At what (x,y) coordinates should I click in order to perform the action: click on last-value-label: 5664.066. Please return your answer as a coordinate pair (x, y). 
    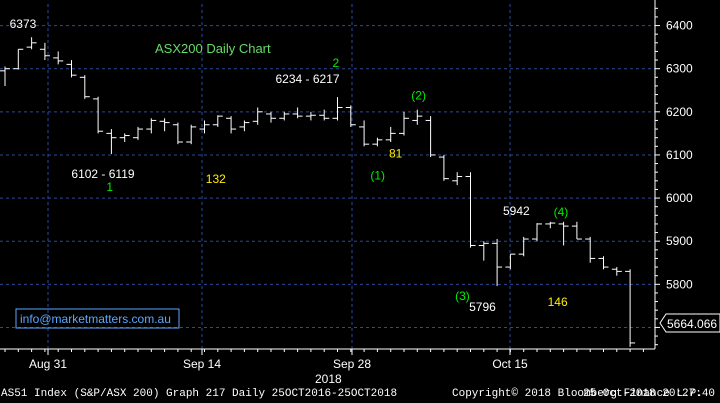
    Looking at the image, I should click on (692, 324).